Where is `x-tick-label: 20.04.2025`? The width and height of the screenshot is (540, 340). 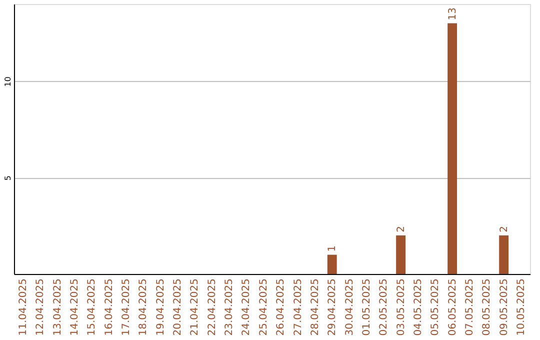
x-tick-label: 20.04.2025 is located at coordinates (178, 307).